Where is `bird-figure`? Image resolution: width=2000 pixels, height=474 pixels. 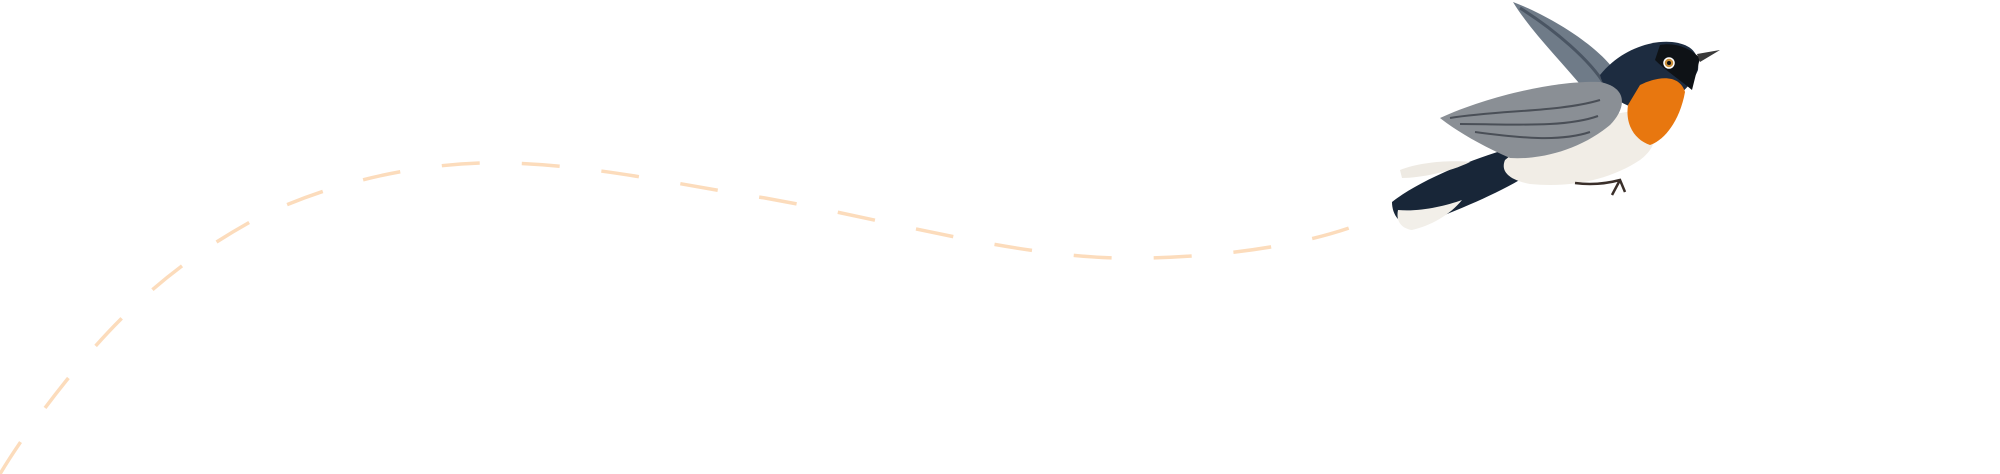 bird-figure is located at coordinates (1556, 116).